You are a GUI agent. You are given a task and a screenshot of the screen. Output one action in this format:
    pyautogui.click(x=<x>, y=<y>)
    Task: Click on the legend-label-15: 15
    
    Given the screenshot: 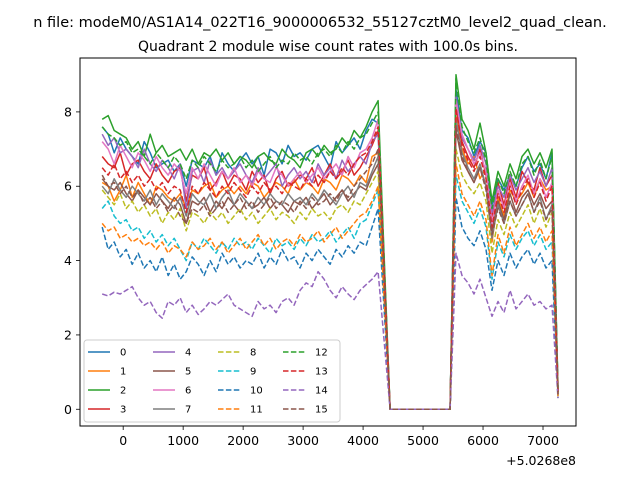 What is the action you would take?
    pyautogui.click(x=321, y=410)
    